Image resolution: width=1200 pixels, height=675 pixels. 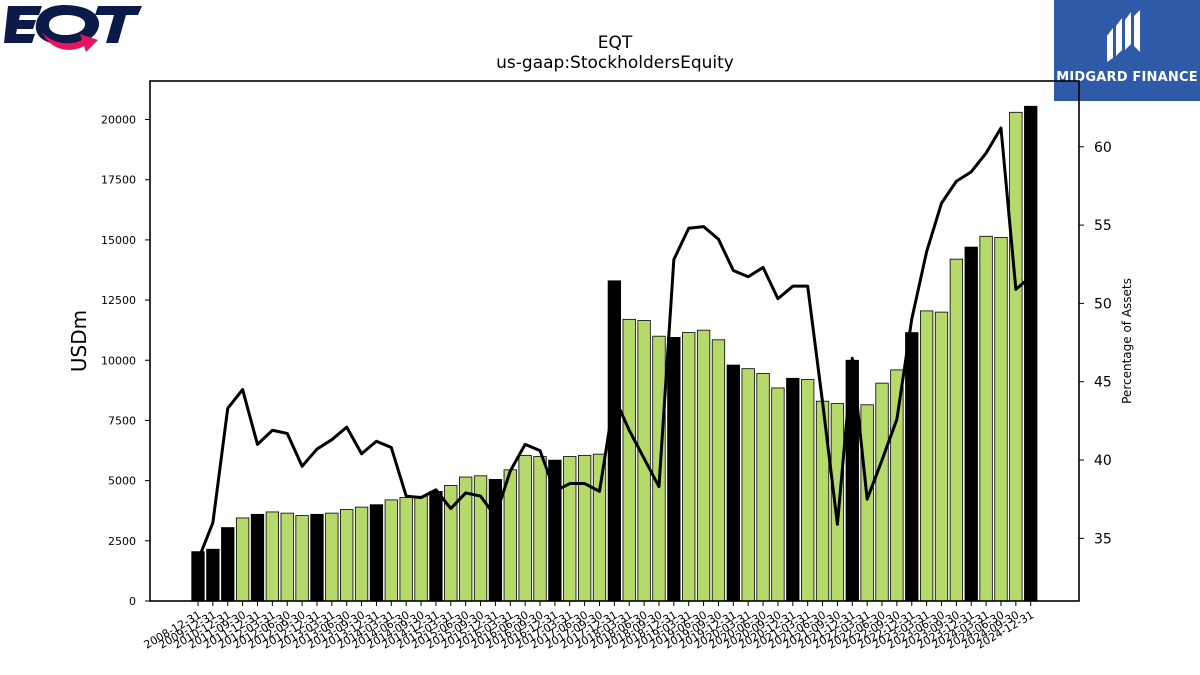 I want to click on x-tick-label: 2016-09-30, so click(x=515, y=629).